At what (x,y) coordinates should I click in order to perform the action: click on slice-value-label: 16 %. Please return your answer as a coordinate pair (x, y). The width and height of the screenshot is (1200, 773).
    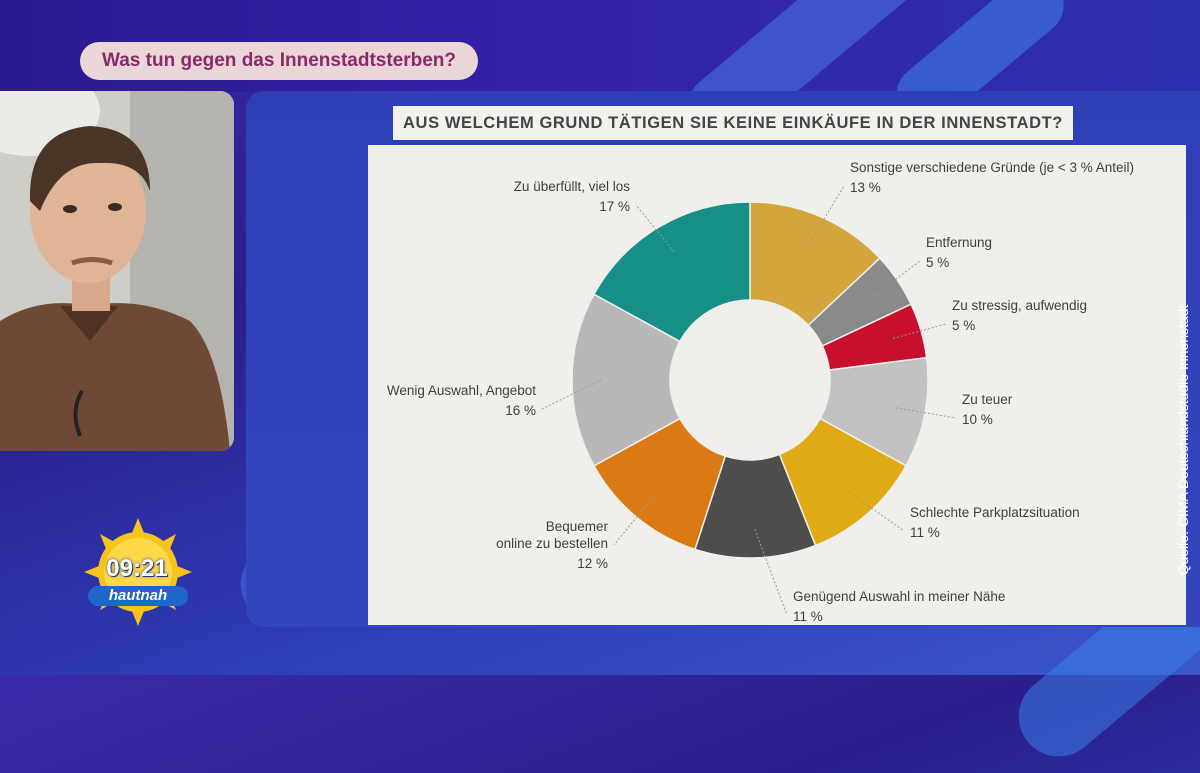
    Looking at the image, I should click on (520, 410).